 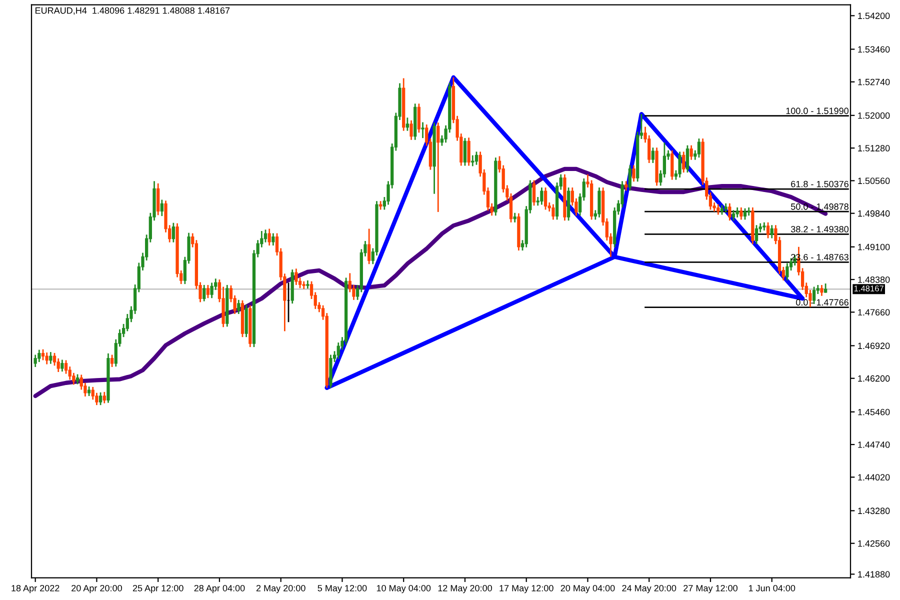 I want to click on legend-label: 61.8 - 1.50376, so click(x=819, y=184).